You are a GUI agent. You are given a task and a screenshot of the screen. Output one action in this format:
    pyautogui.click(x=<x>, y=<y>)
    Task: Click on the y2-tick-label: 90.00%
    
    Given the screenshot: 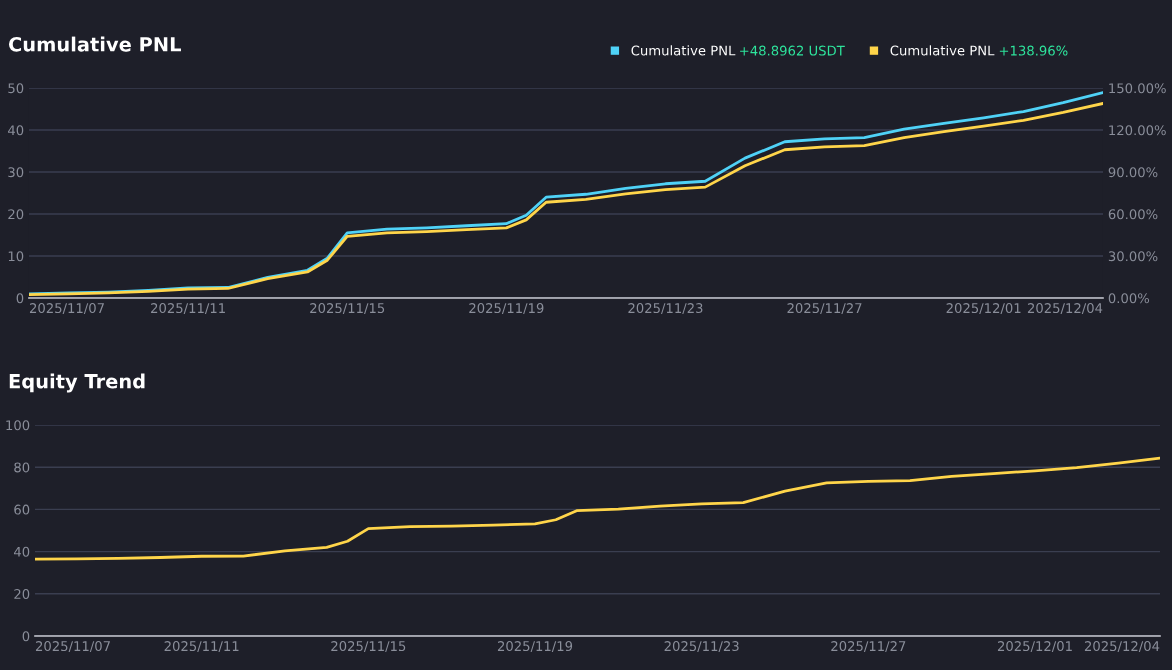 What is the action you would take?
    pyautogui.click(x=1133, y=172)
    